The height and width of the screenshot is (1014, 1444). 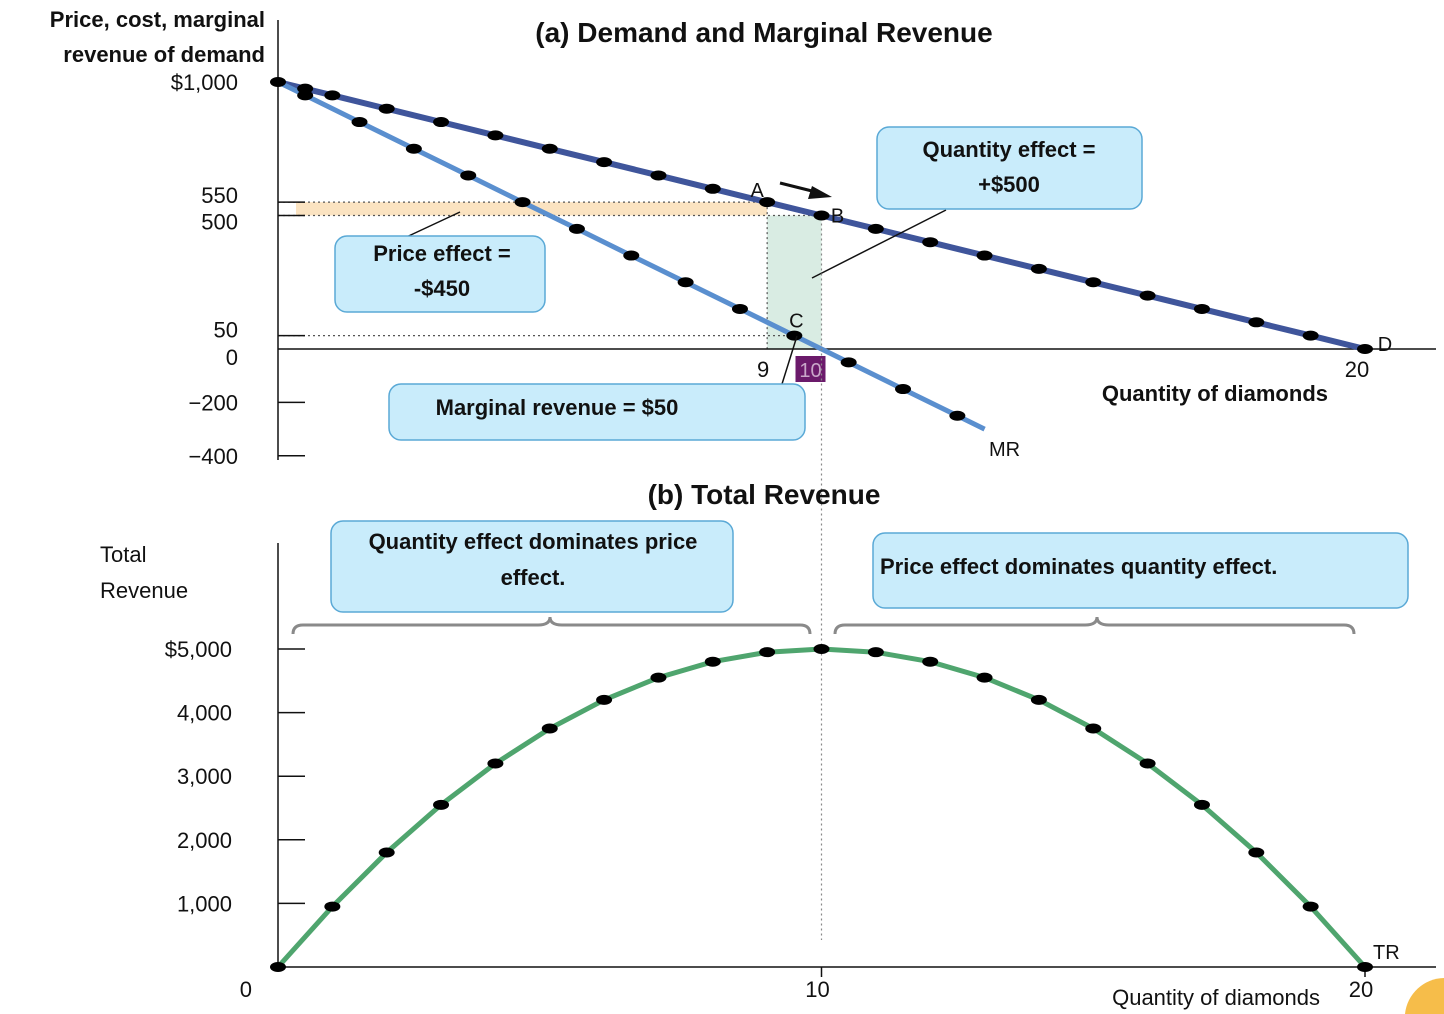 I want to click on y-tick-label: −400, so click(x=213, y=456).